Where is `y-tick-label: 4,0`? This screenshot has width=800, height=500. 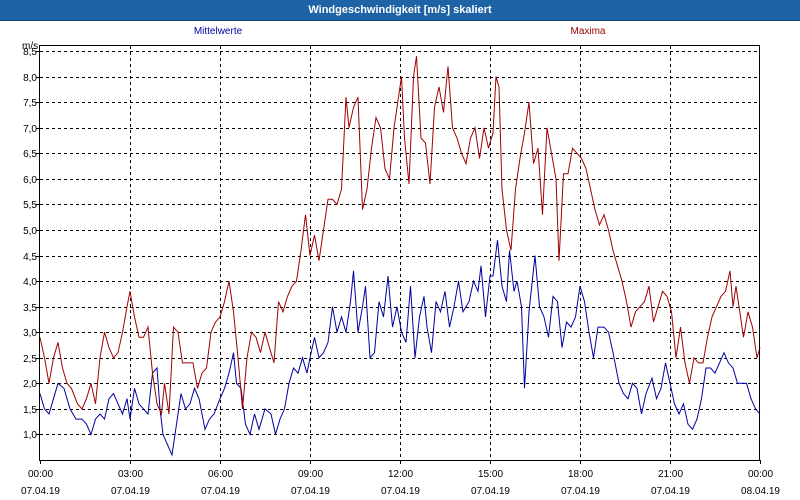
y-tick-label: 4,0 is located at coordinates (30, 282).